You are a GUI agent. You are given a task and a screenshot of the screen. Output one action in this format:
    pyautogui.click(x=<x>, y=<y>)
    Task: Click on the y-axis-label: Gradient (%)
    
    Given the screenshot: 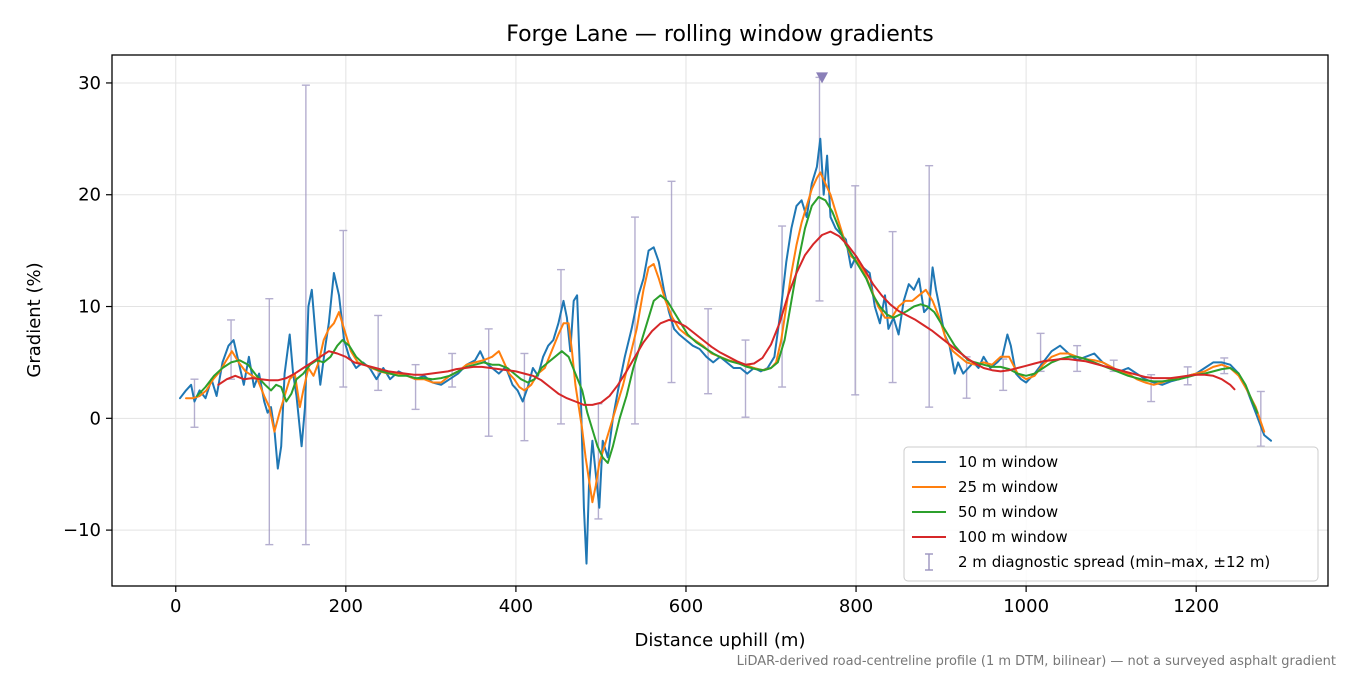 What is the action you would take?
    pyautogui.click(x=34, y=319)
    